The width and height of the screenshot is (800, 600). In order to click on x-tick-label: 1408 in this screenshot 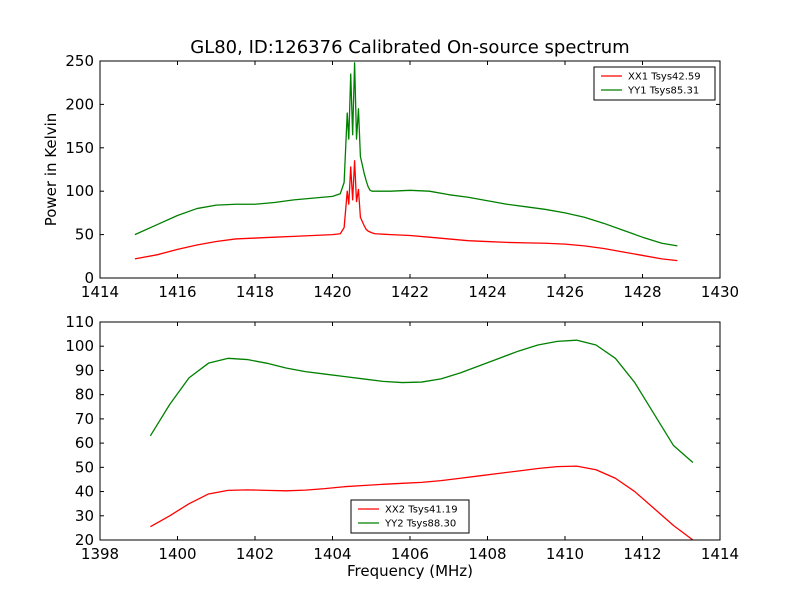, I will do `click(487, 554)`.